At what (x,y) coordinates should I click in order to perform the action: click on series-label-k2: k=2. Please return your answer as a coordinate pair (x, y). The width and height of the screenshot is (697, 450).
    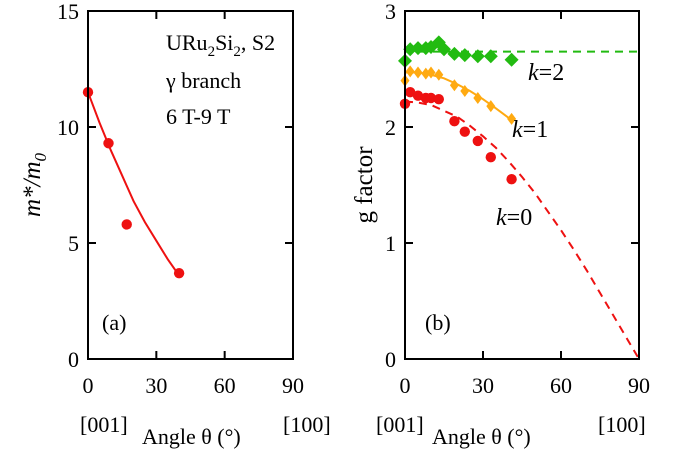
    Looking at the image, I should click on (546, 73).